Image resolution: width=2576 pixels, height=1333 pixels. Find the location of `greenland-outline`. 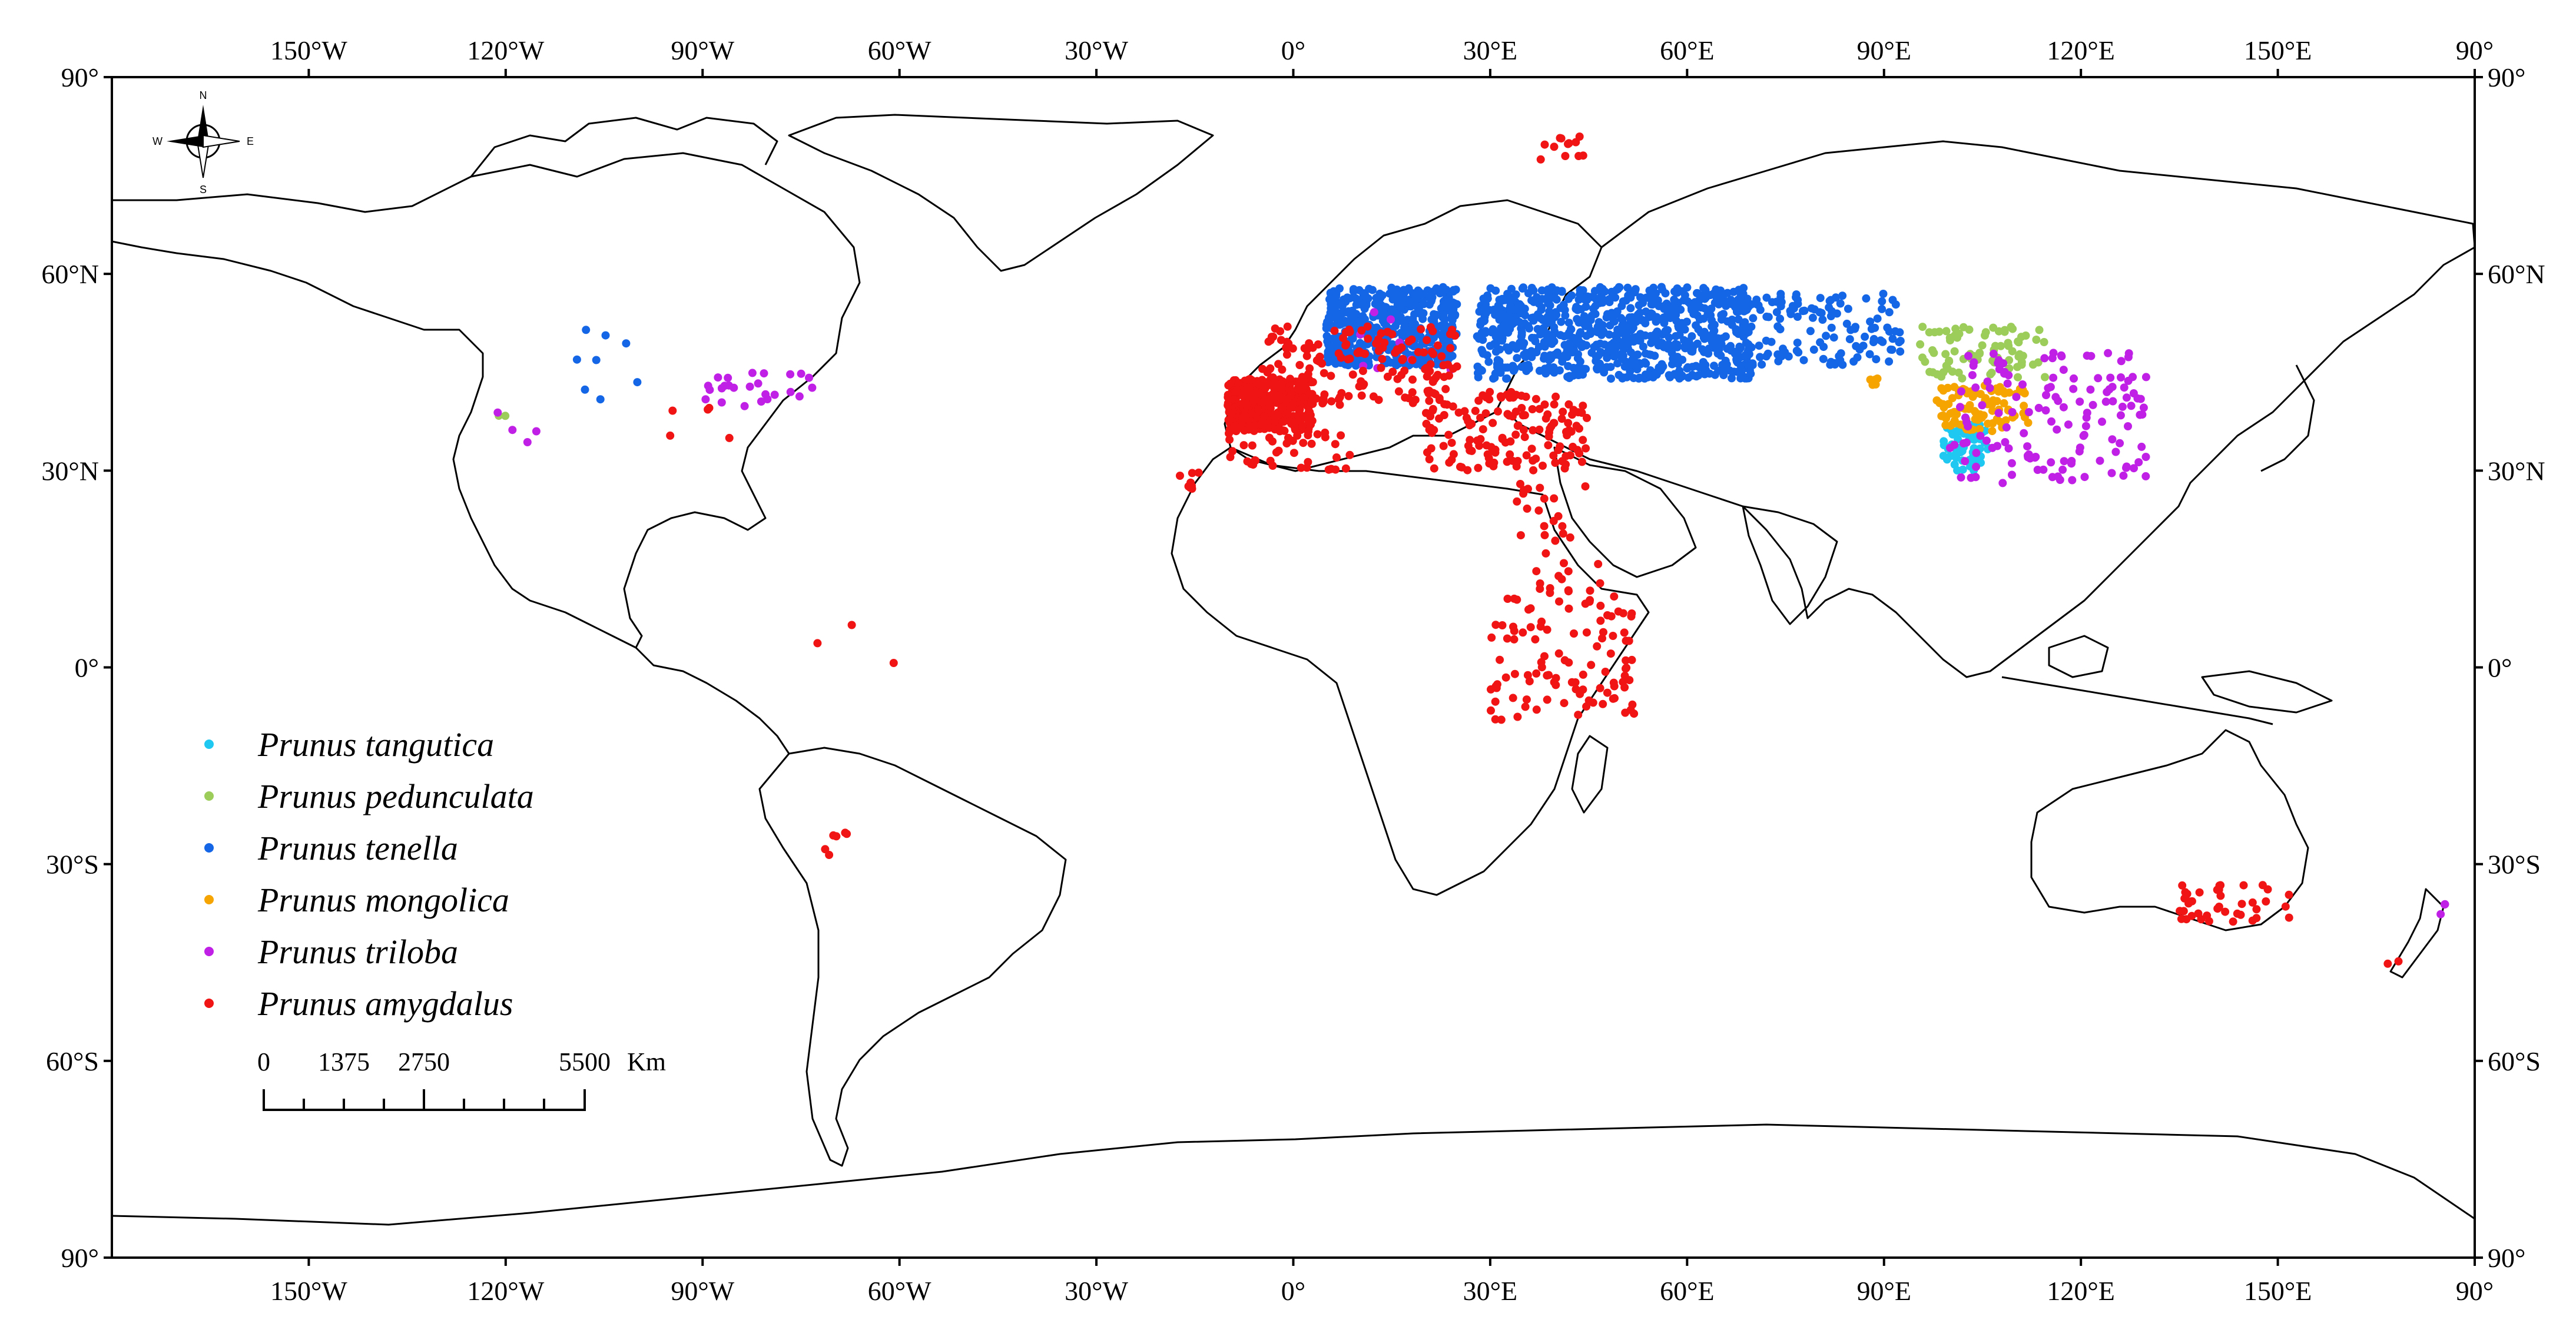

greenland-outline is located at coordinates (1001, 193).